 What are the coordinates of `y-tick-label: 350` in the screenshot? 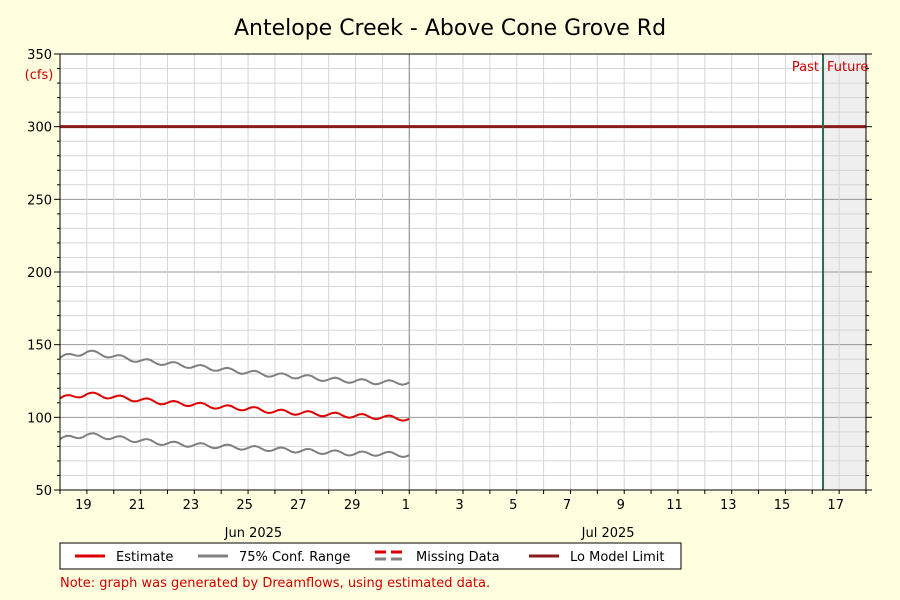 It's located at (39, 55).